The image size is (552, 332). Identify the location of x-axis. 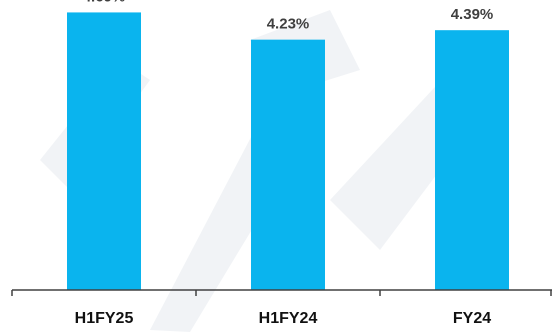
(281, 292).